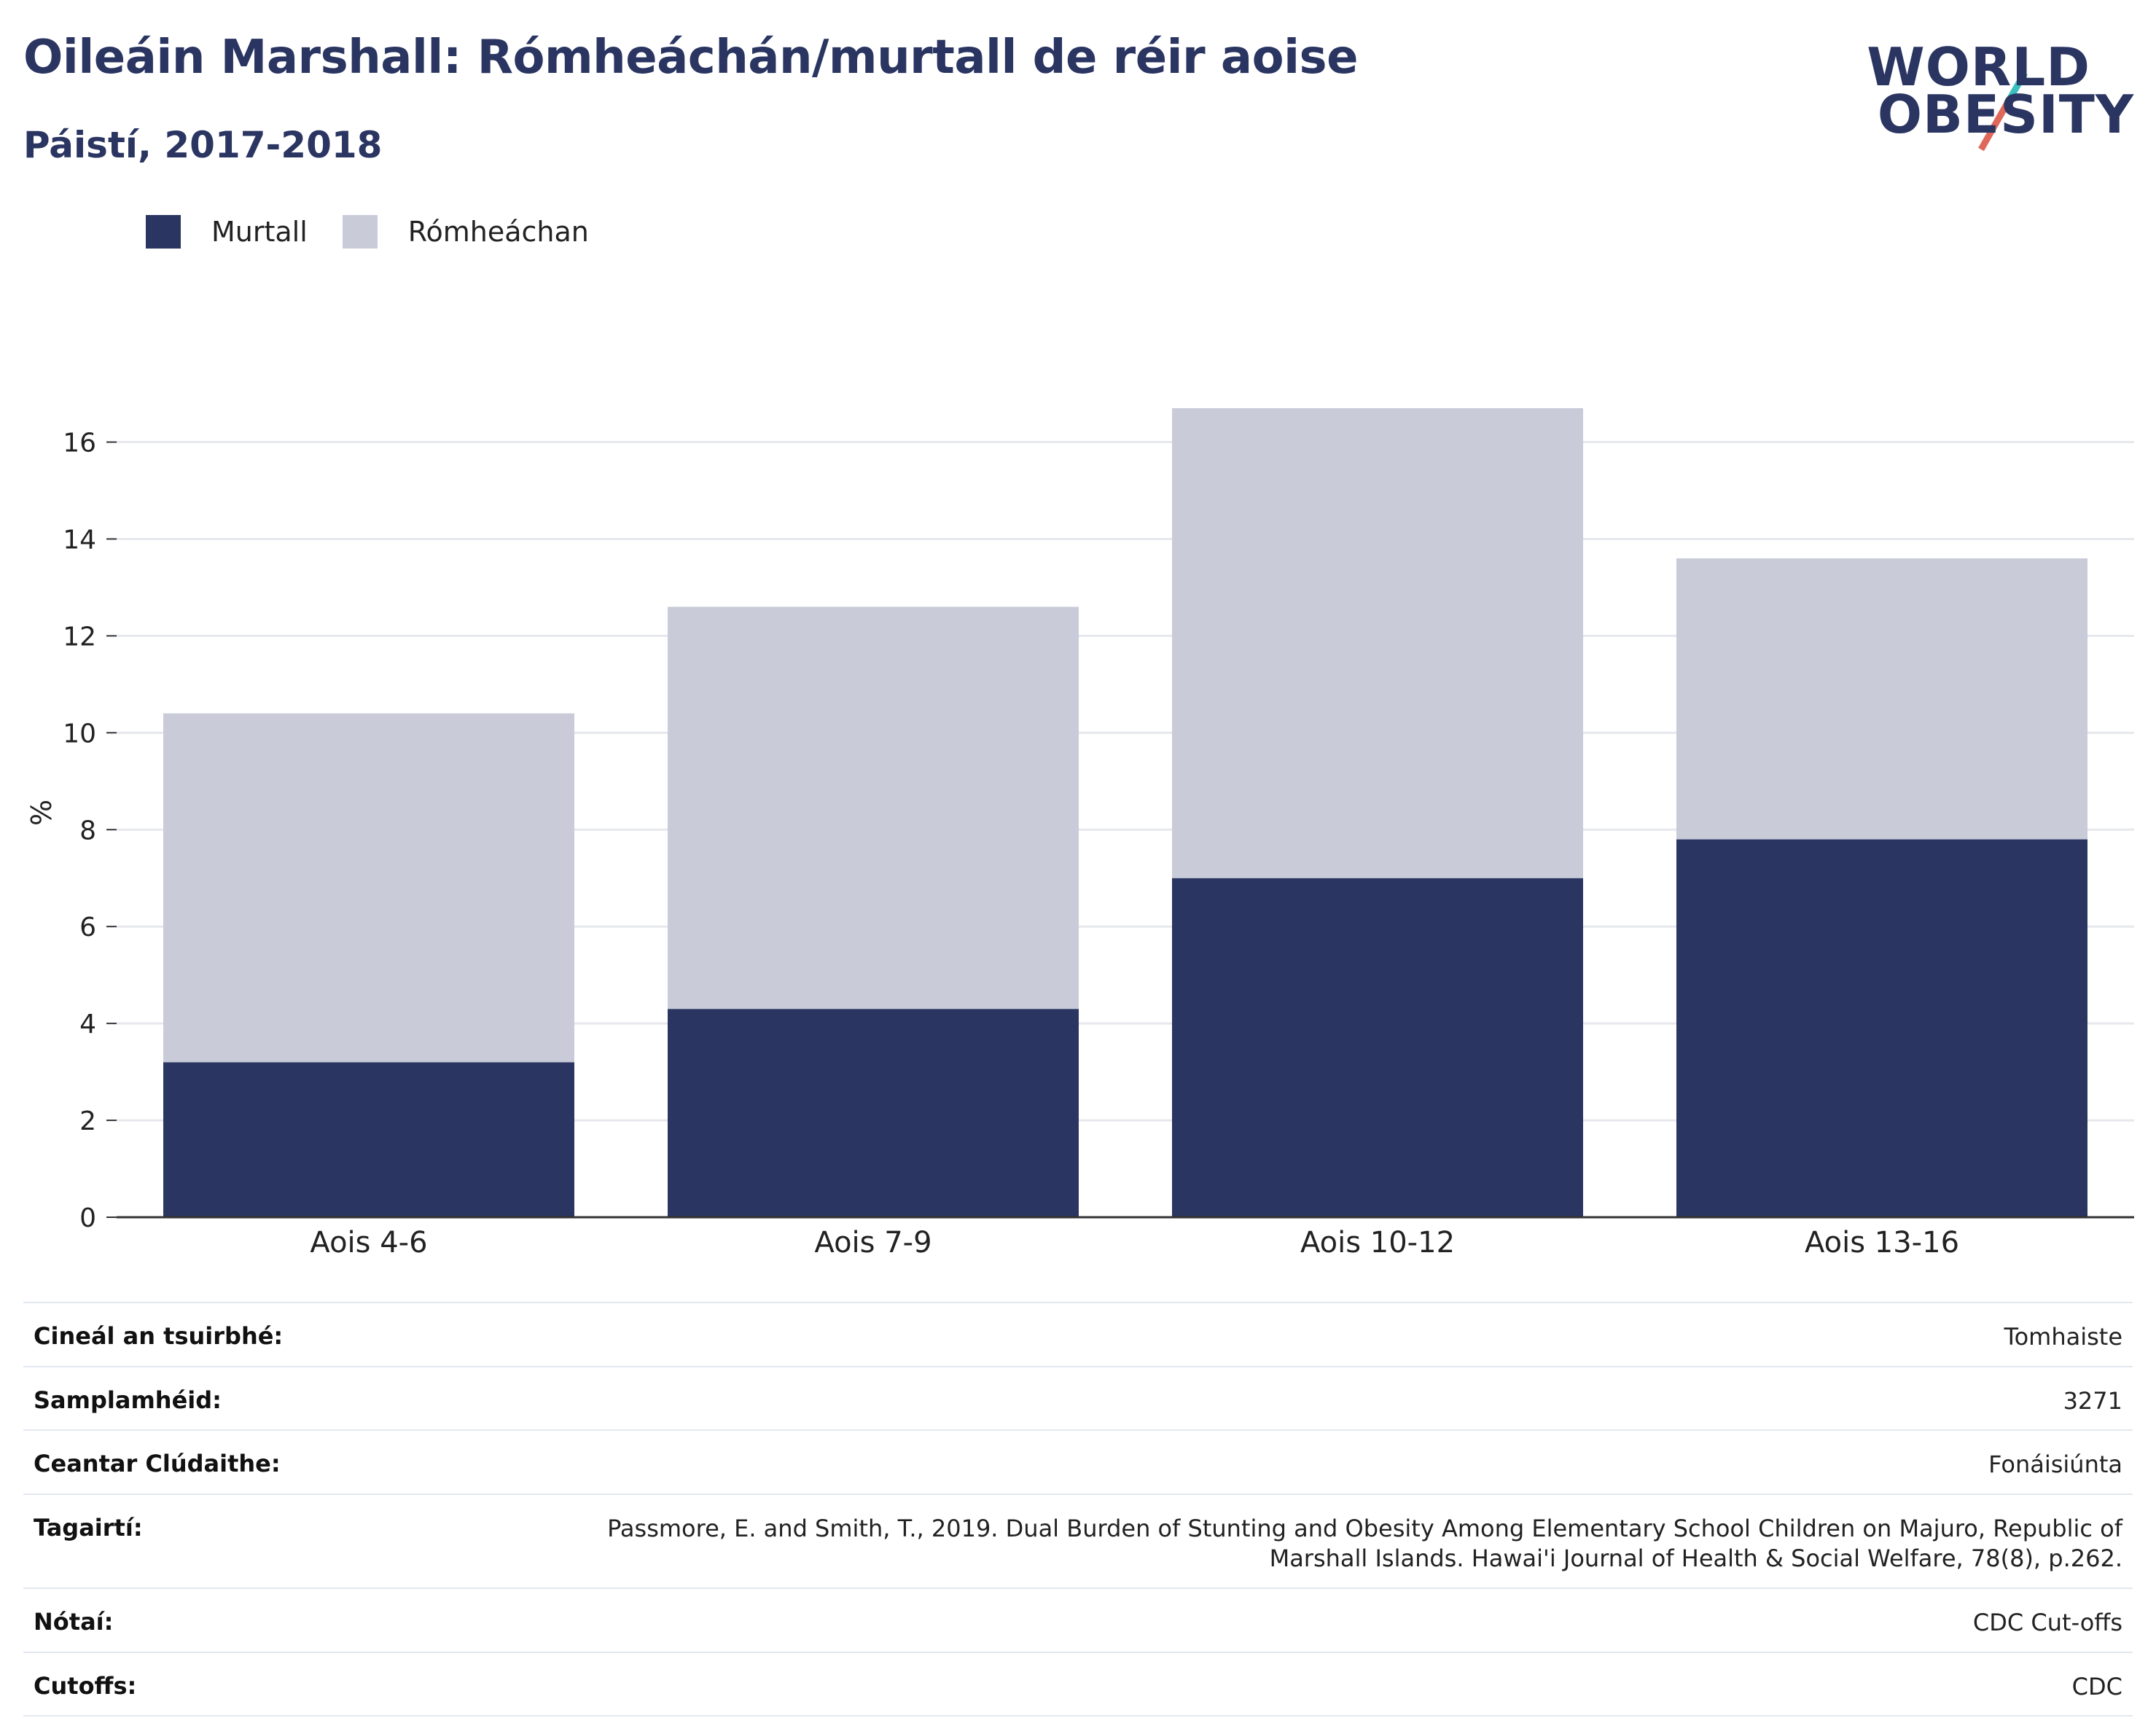 The image size is (2156, 1734). What do you see at coordinates (360, 232) in the screenshot?
I see `legend-swatch-romheachan` at bounding box center [360, 232].